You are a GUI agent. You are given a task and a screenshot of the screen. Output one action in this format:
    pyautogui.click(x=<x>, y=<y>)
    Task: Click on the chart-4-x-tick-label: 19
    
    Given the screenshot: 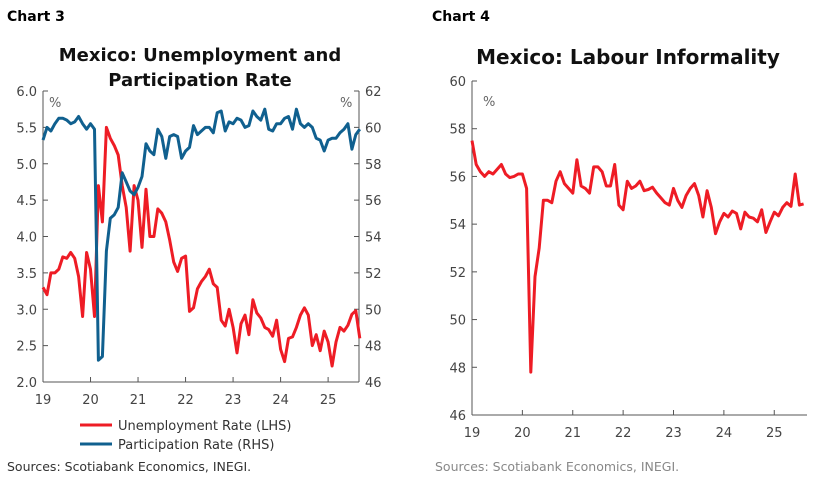 What is the action you would take?
    pyautogui.click(x=472, y=433)
    